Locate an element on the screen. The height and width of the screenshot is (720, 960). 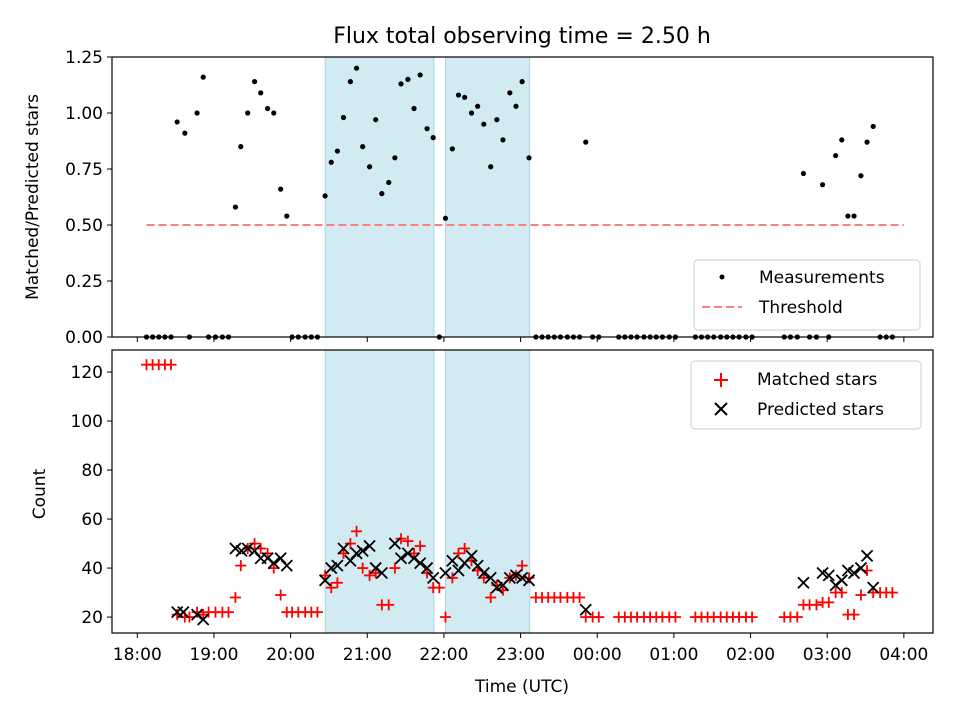
bottom-ytick-label-5: 120 is located at coordinates (87, 373).